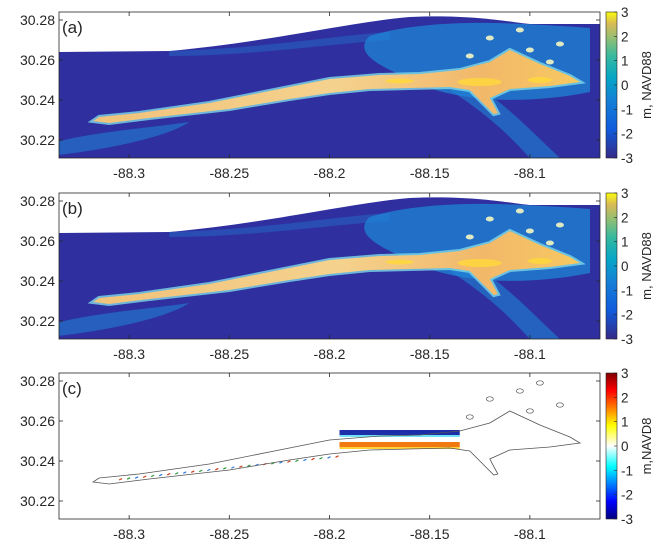 This screenshot has width=660, height=550. Describe the element at coordinates (399, 444) in the screenshot. I see `deposition-band` at that location.